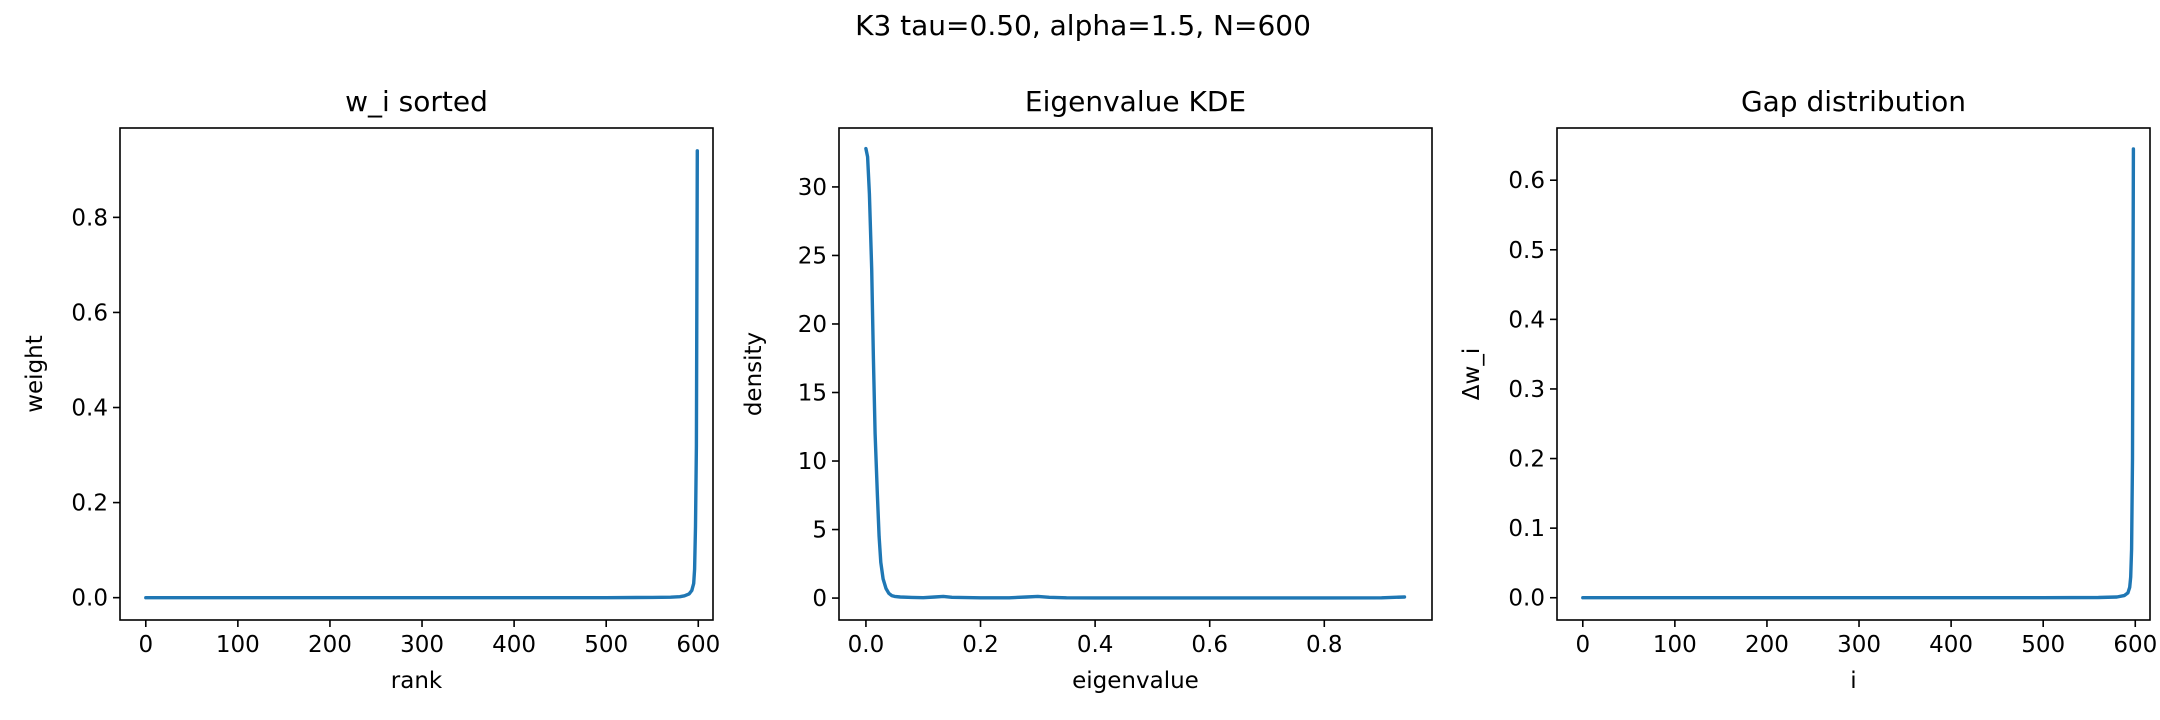 The height and width of the screenshot is (720, 2160). Describe the element at coordinates (819, 531) in the screenshot. I see `y-tick-label: 5` at that location.